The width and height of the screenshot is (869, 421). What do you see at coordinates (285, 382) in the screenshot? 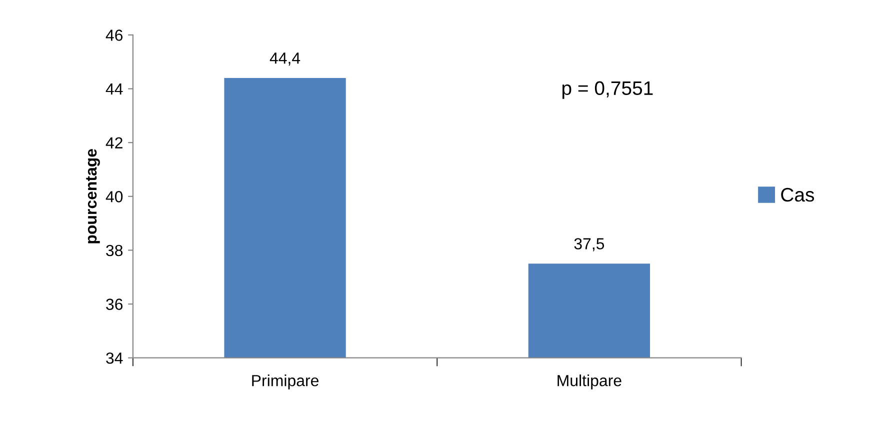
I see `x-tick-label: Primipare` at bounding box center [285, 382].